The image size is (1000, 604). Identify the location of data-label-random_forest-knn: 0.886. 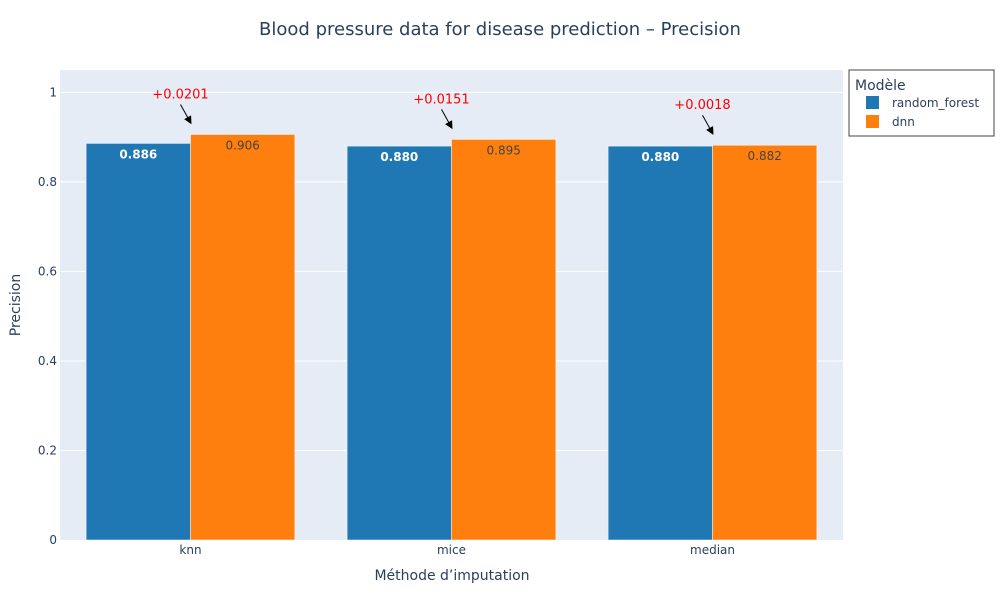
(138, 154).